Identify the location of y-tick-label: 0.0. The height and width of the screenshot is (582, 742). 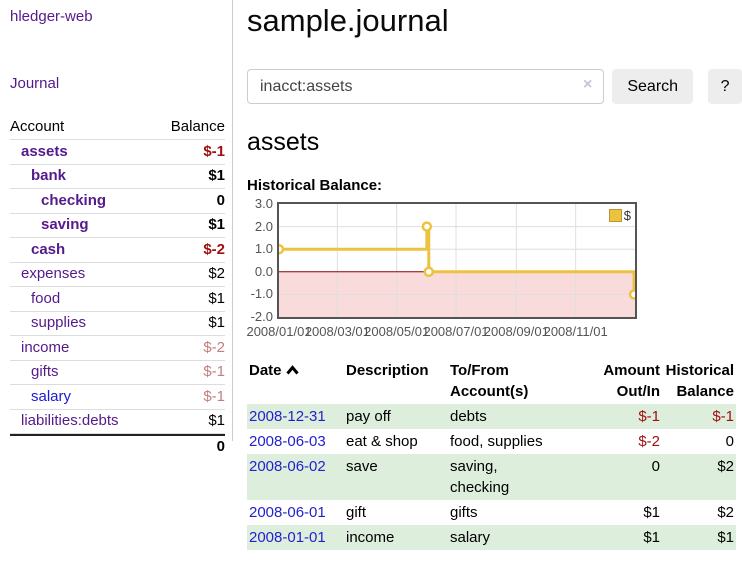
(263, 271).